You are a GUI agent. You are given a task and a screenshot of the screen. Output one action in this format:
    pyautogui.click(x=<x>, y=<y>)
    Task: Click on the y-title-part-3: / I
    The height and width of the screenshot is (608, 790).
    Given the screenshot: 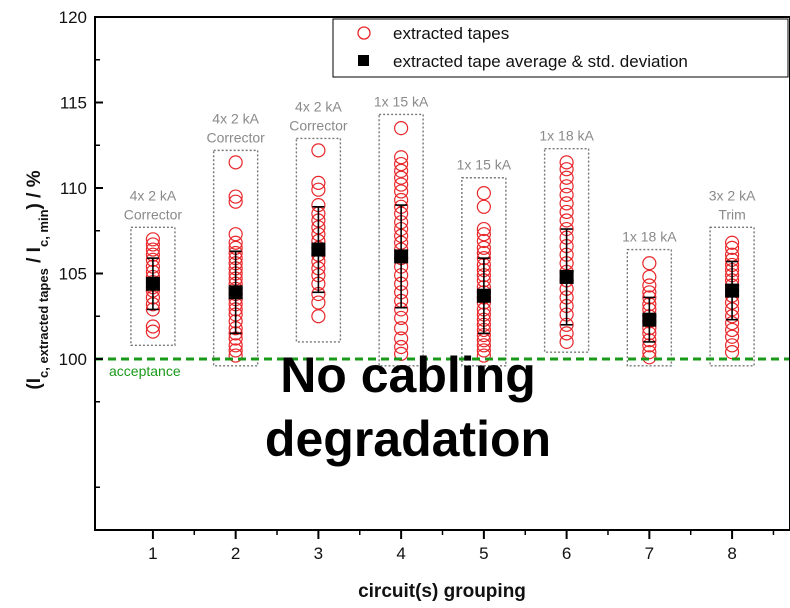 What is the action you would take?
    pyautogui.click(x=34, y=257)
    